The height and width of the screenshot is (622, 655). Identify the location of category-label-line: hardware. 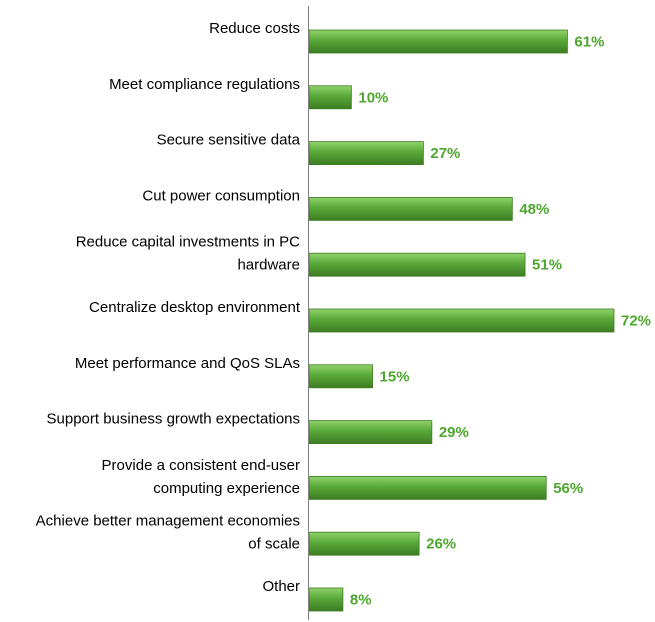
(268, 265).